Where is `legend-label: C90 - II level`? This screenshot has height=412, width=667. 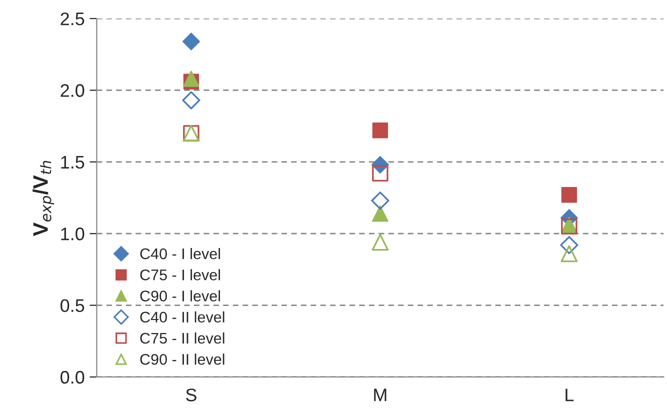
legend-label: C90 - II level is located at coordinates (182, 359).